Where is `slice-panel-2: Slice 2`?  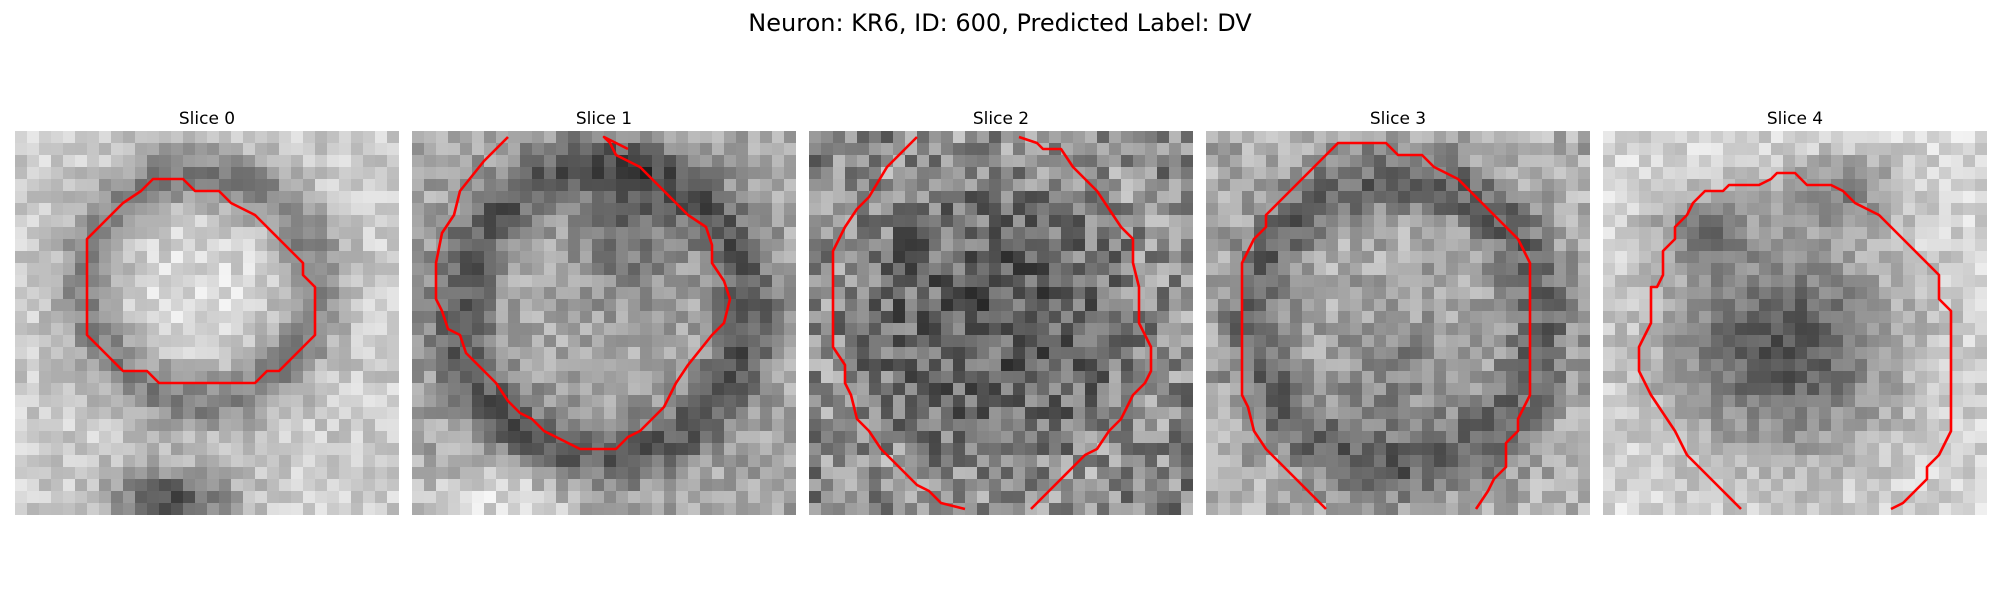
slice-panel-2: Slice 2 is located at coordinates (1001, 311).